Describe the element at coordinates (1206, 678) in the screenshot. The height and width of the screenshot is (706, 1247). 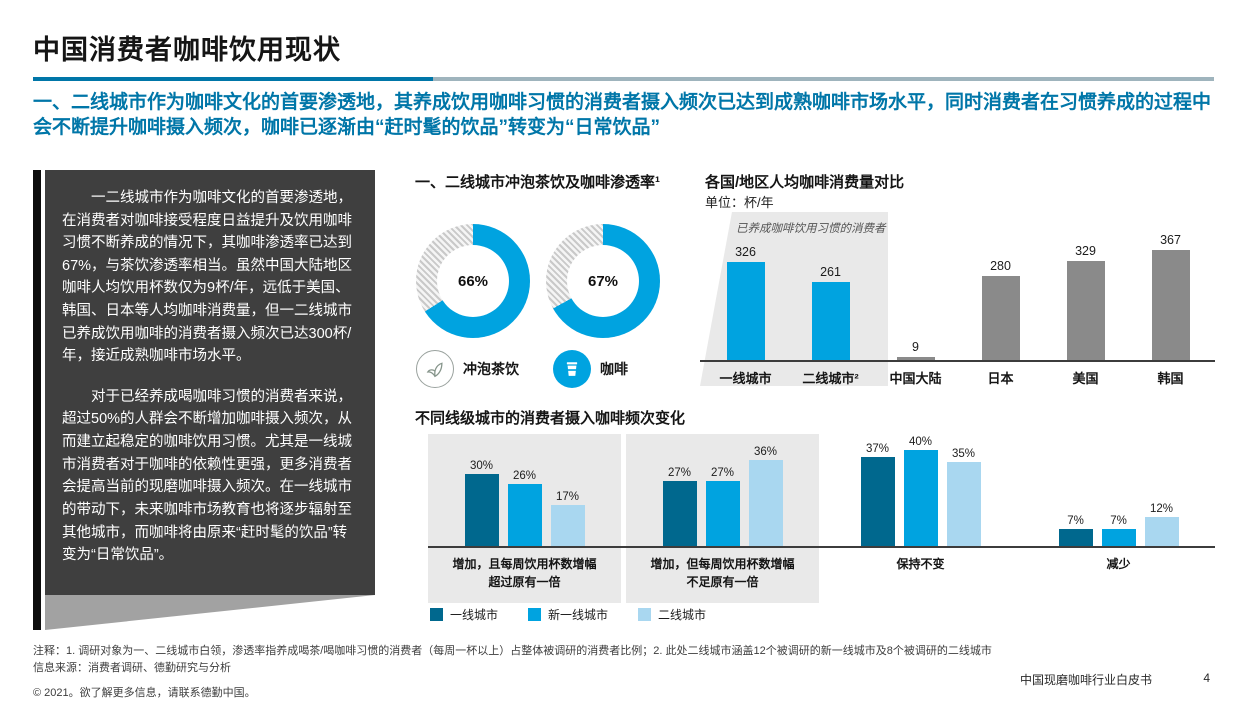
I see `page-number: 4` at that location.